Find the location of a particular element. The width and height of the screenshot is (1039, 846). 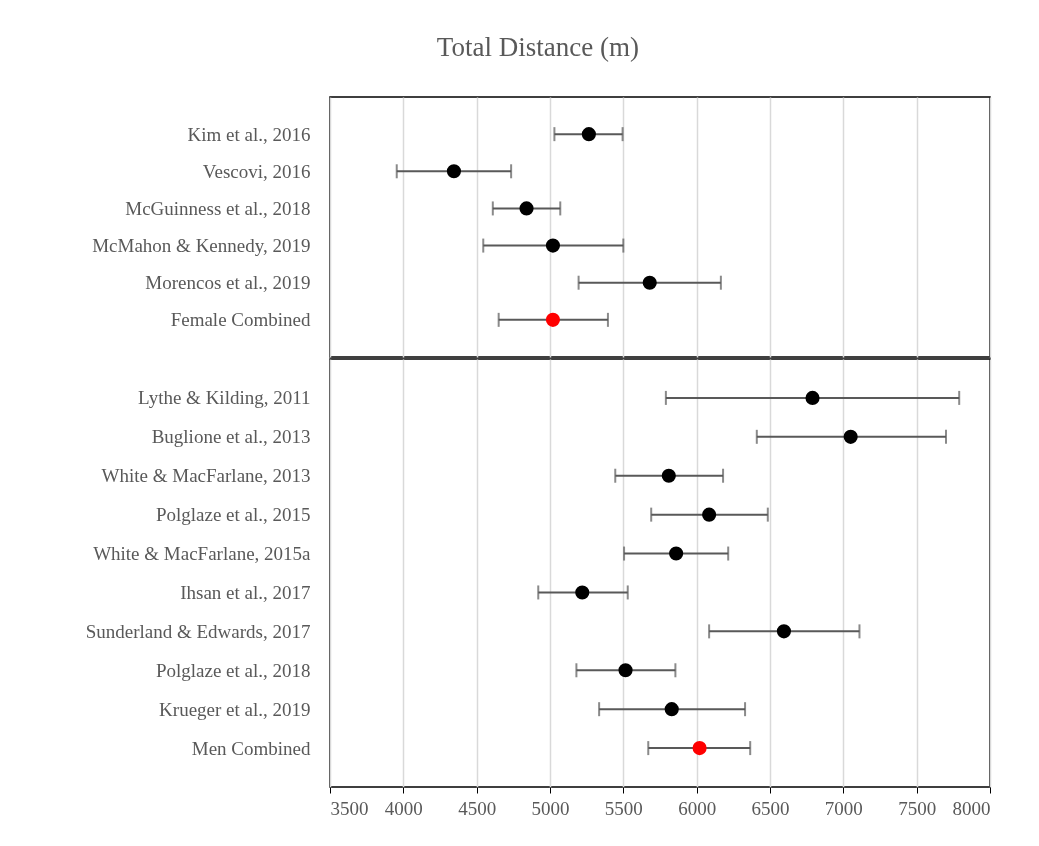

x-tick-label: 5500 is located at coordinates (623, 808).